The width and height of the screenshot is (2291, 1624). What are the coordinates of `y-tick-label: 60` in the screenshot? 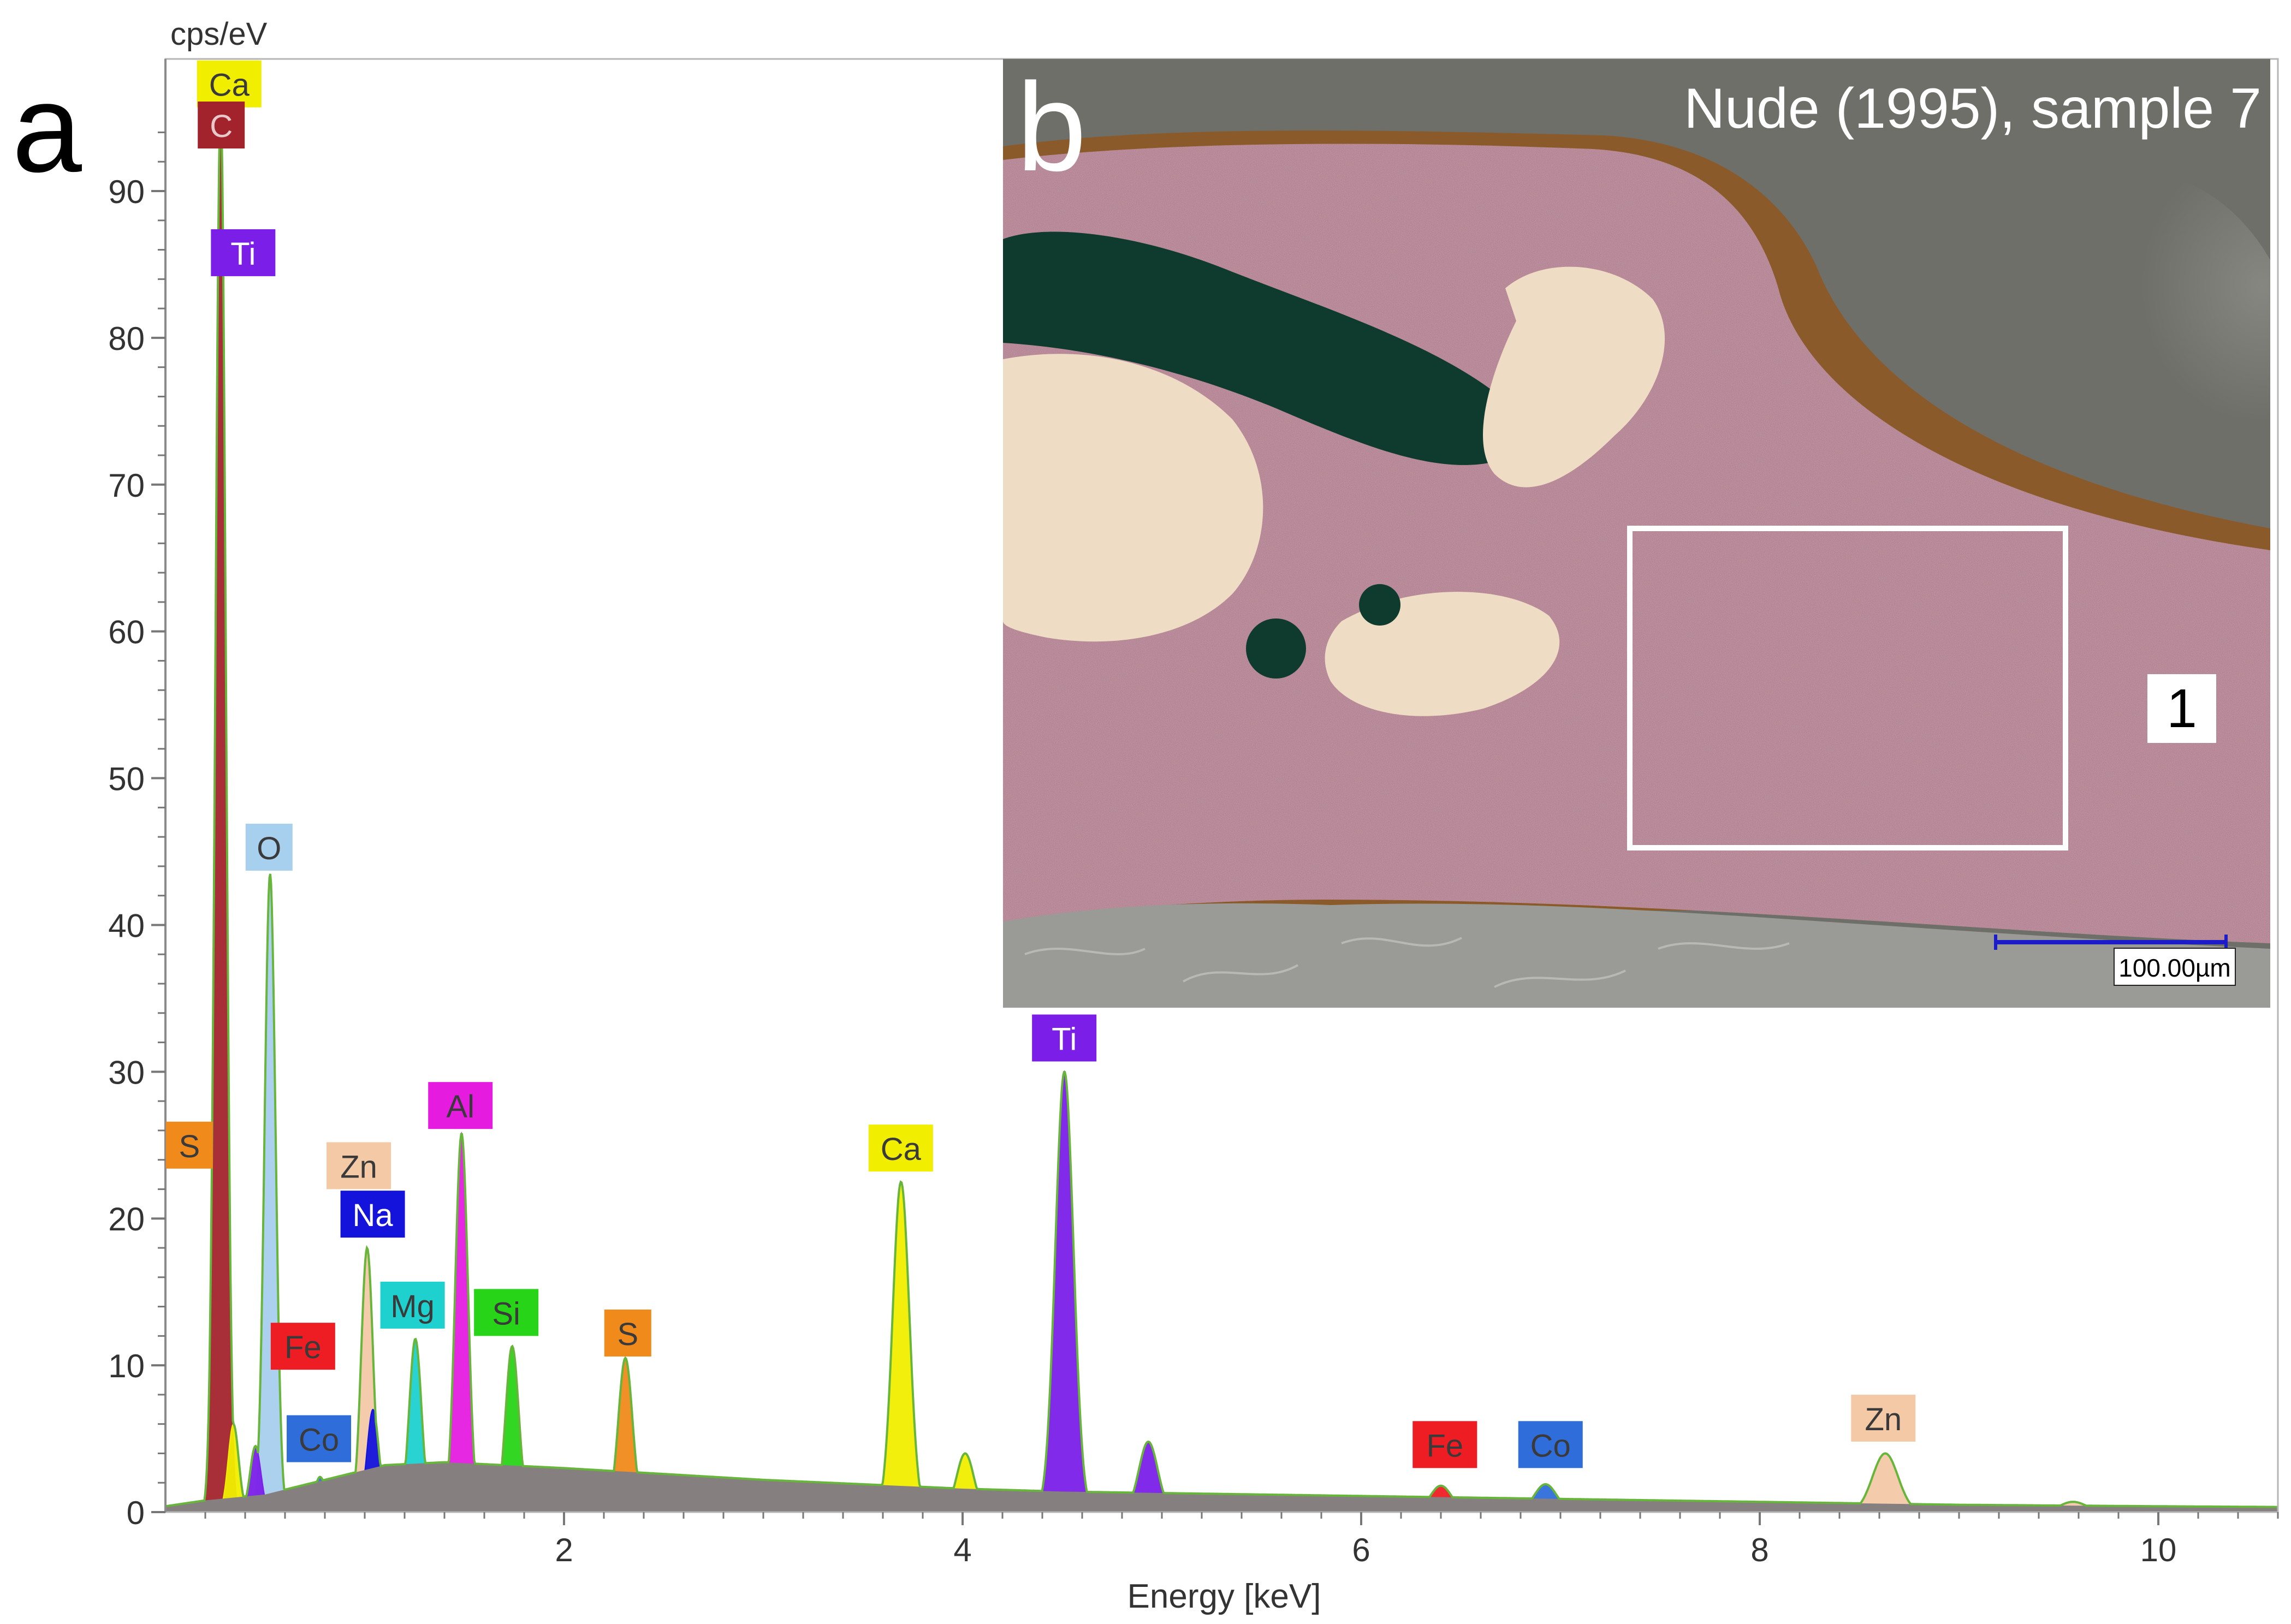 It's located at (126, 632).